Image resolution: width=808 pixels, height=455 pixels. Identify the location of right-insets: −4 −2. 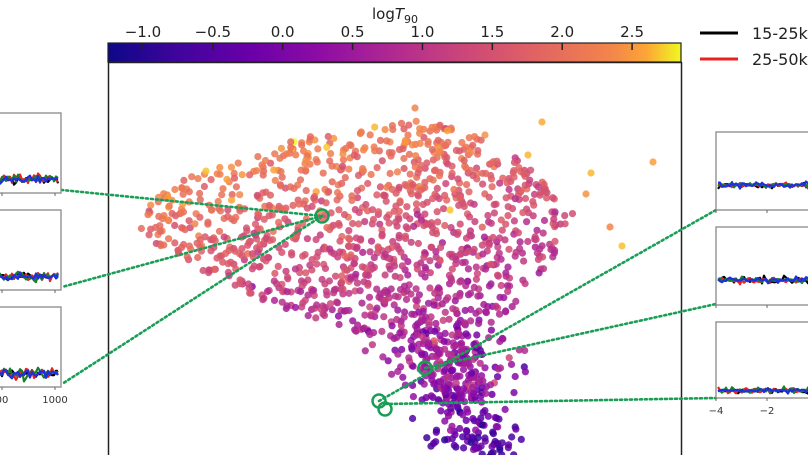
(758, 274).